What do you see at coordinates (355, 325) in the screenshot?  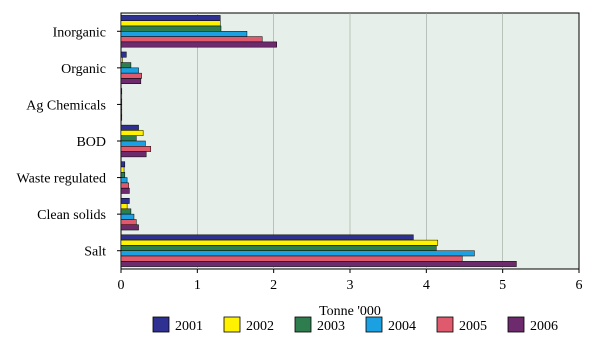 I see `legend: 2001 2002 2003 2004 2005 2006` at bounding box center [355, 325].